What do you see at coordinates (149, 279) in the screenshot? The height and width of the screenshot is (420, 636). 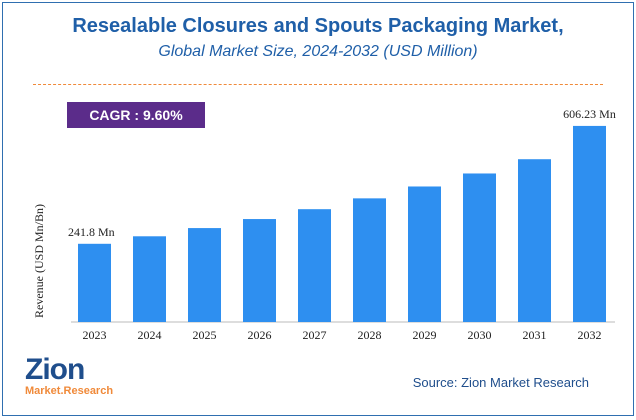 I see `bar-2024` at bounding box center [149, 279].